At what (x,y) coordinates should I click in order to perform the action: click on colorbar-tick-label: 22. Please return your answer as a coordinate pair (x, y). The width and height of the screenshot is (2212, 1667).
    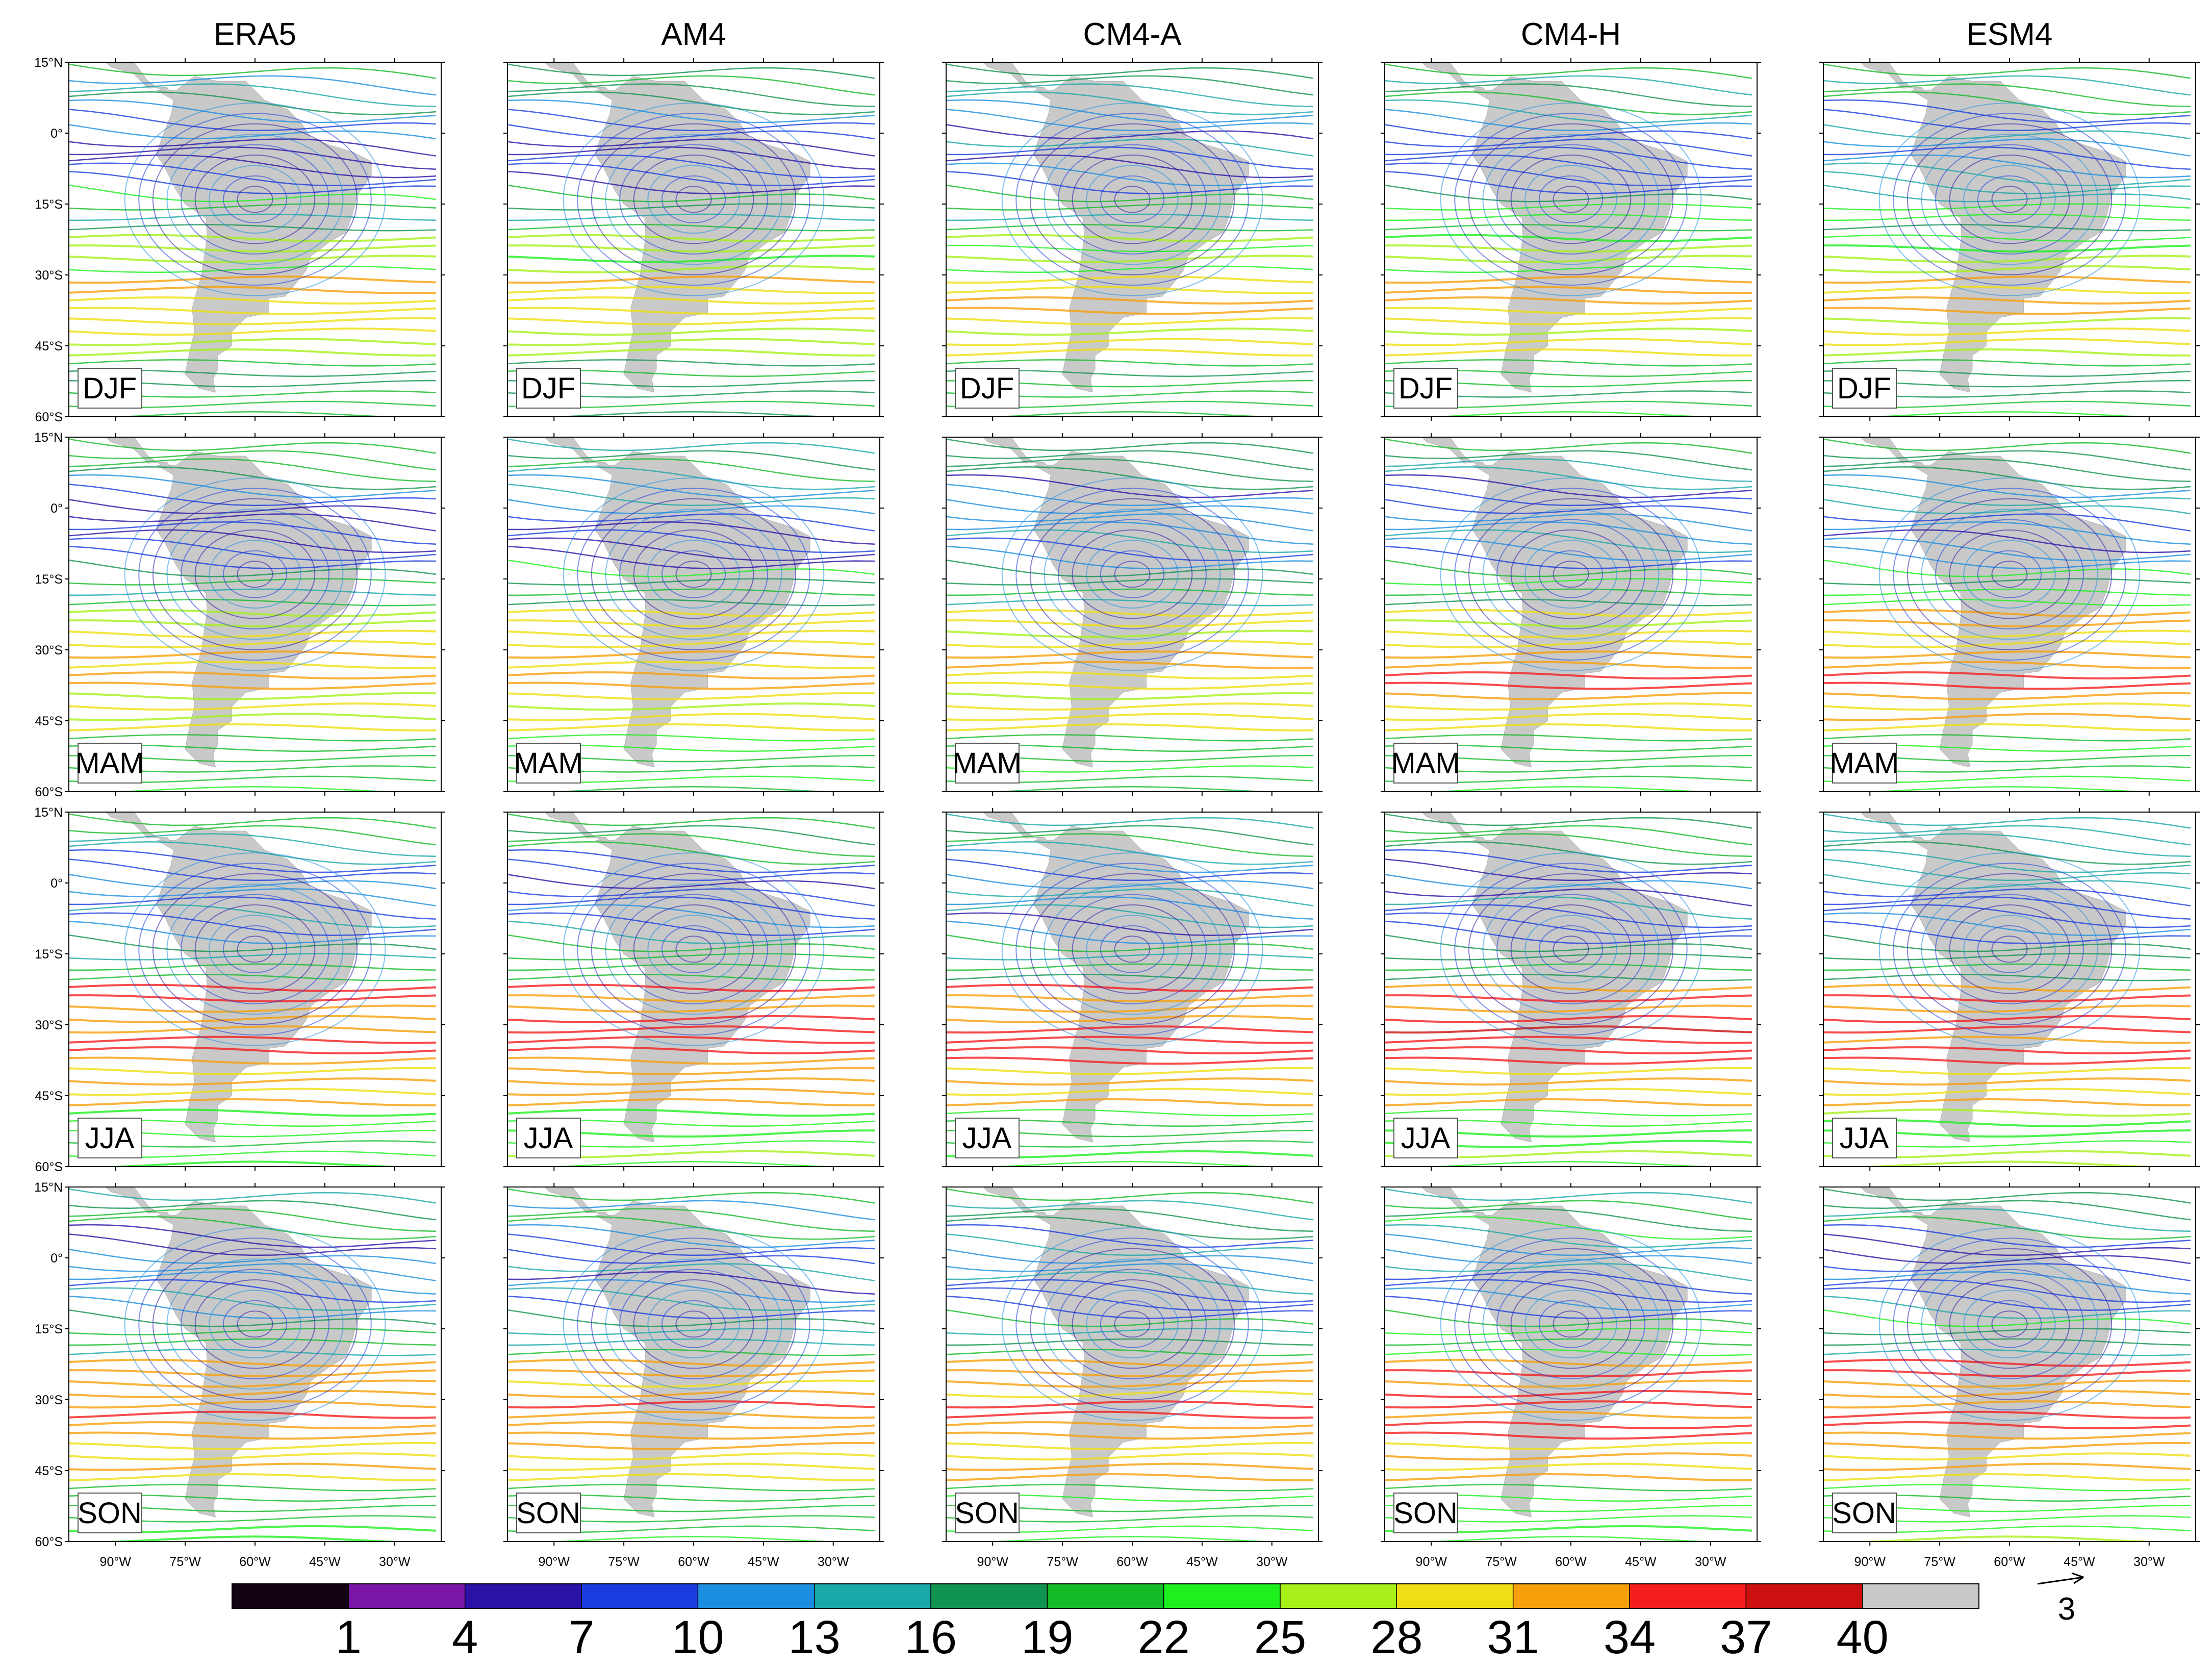
    Looking at the image, I should click on (1163, 1637).